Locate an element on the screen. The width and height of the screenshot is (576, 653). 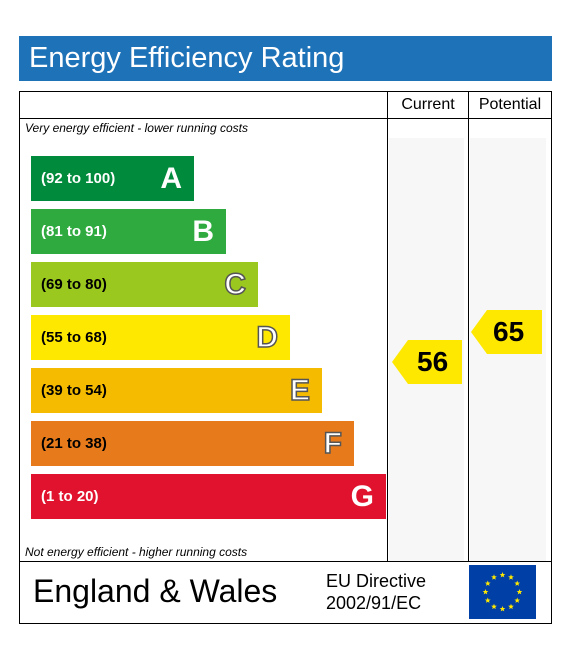
current-rating-arrow: 56 is located at coordinates (427, 362).